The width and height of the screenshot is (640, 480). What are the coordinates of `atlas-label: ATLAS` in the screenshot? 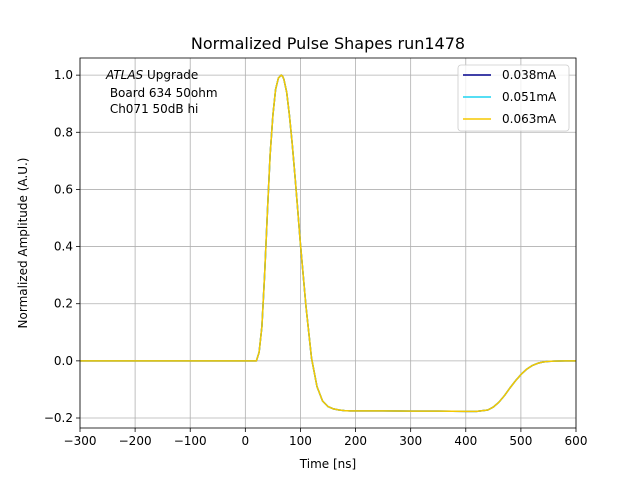 It's located at (124, 75).